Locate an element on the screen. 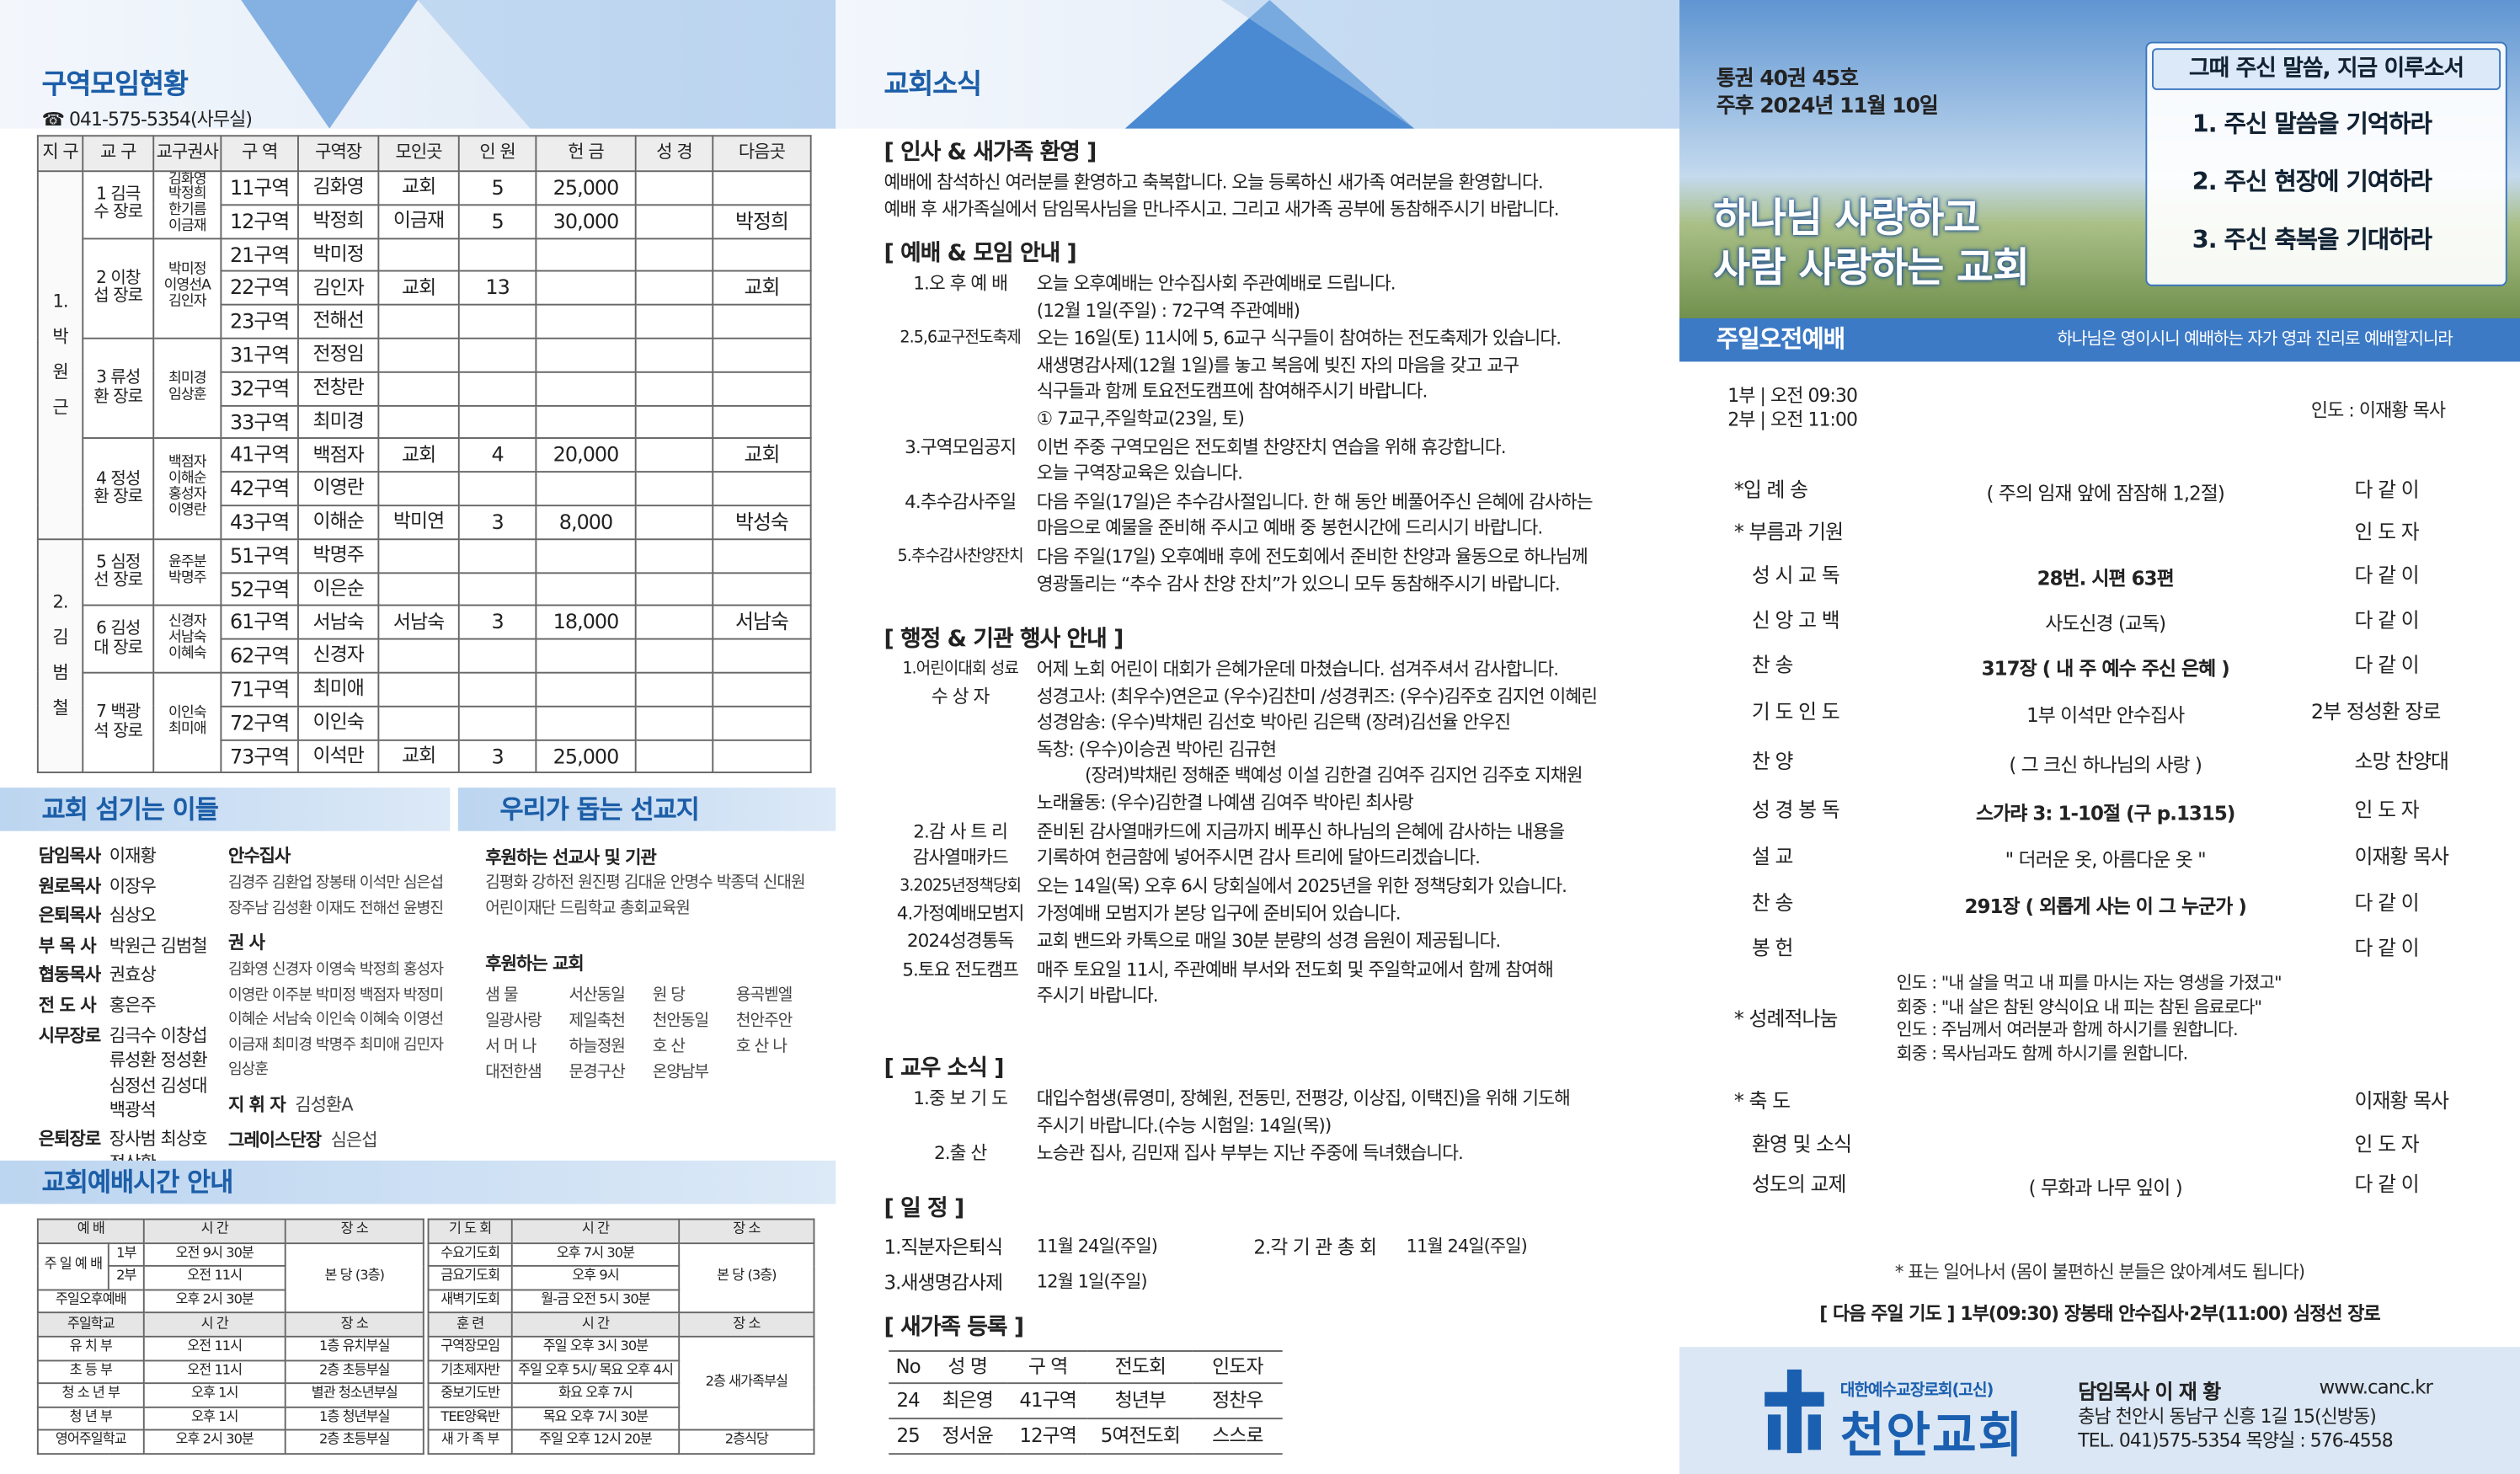 This screenshot has width=2520, height=1474. zone-row: 23구역 전해선 is located at coordinates (425, 321).